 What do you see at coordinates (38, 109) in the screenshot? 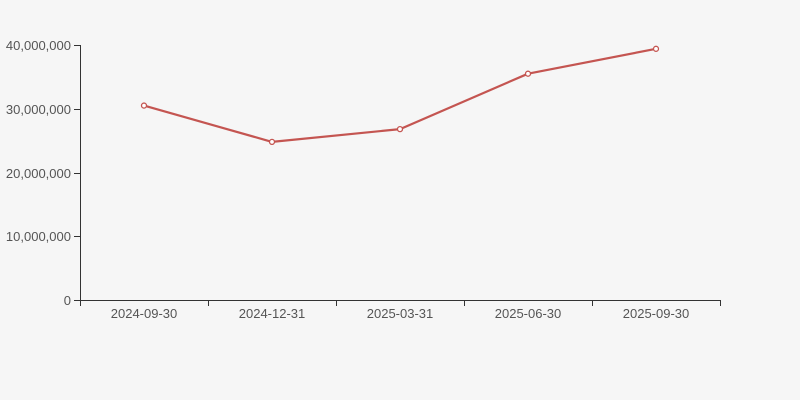
I see `y-axis-tick-label: 30,000,000` at bounding box center [38, 109].